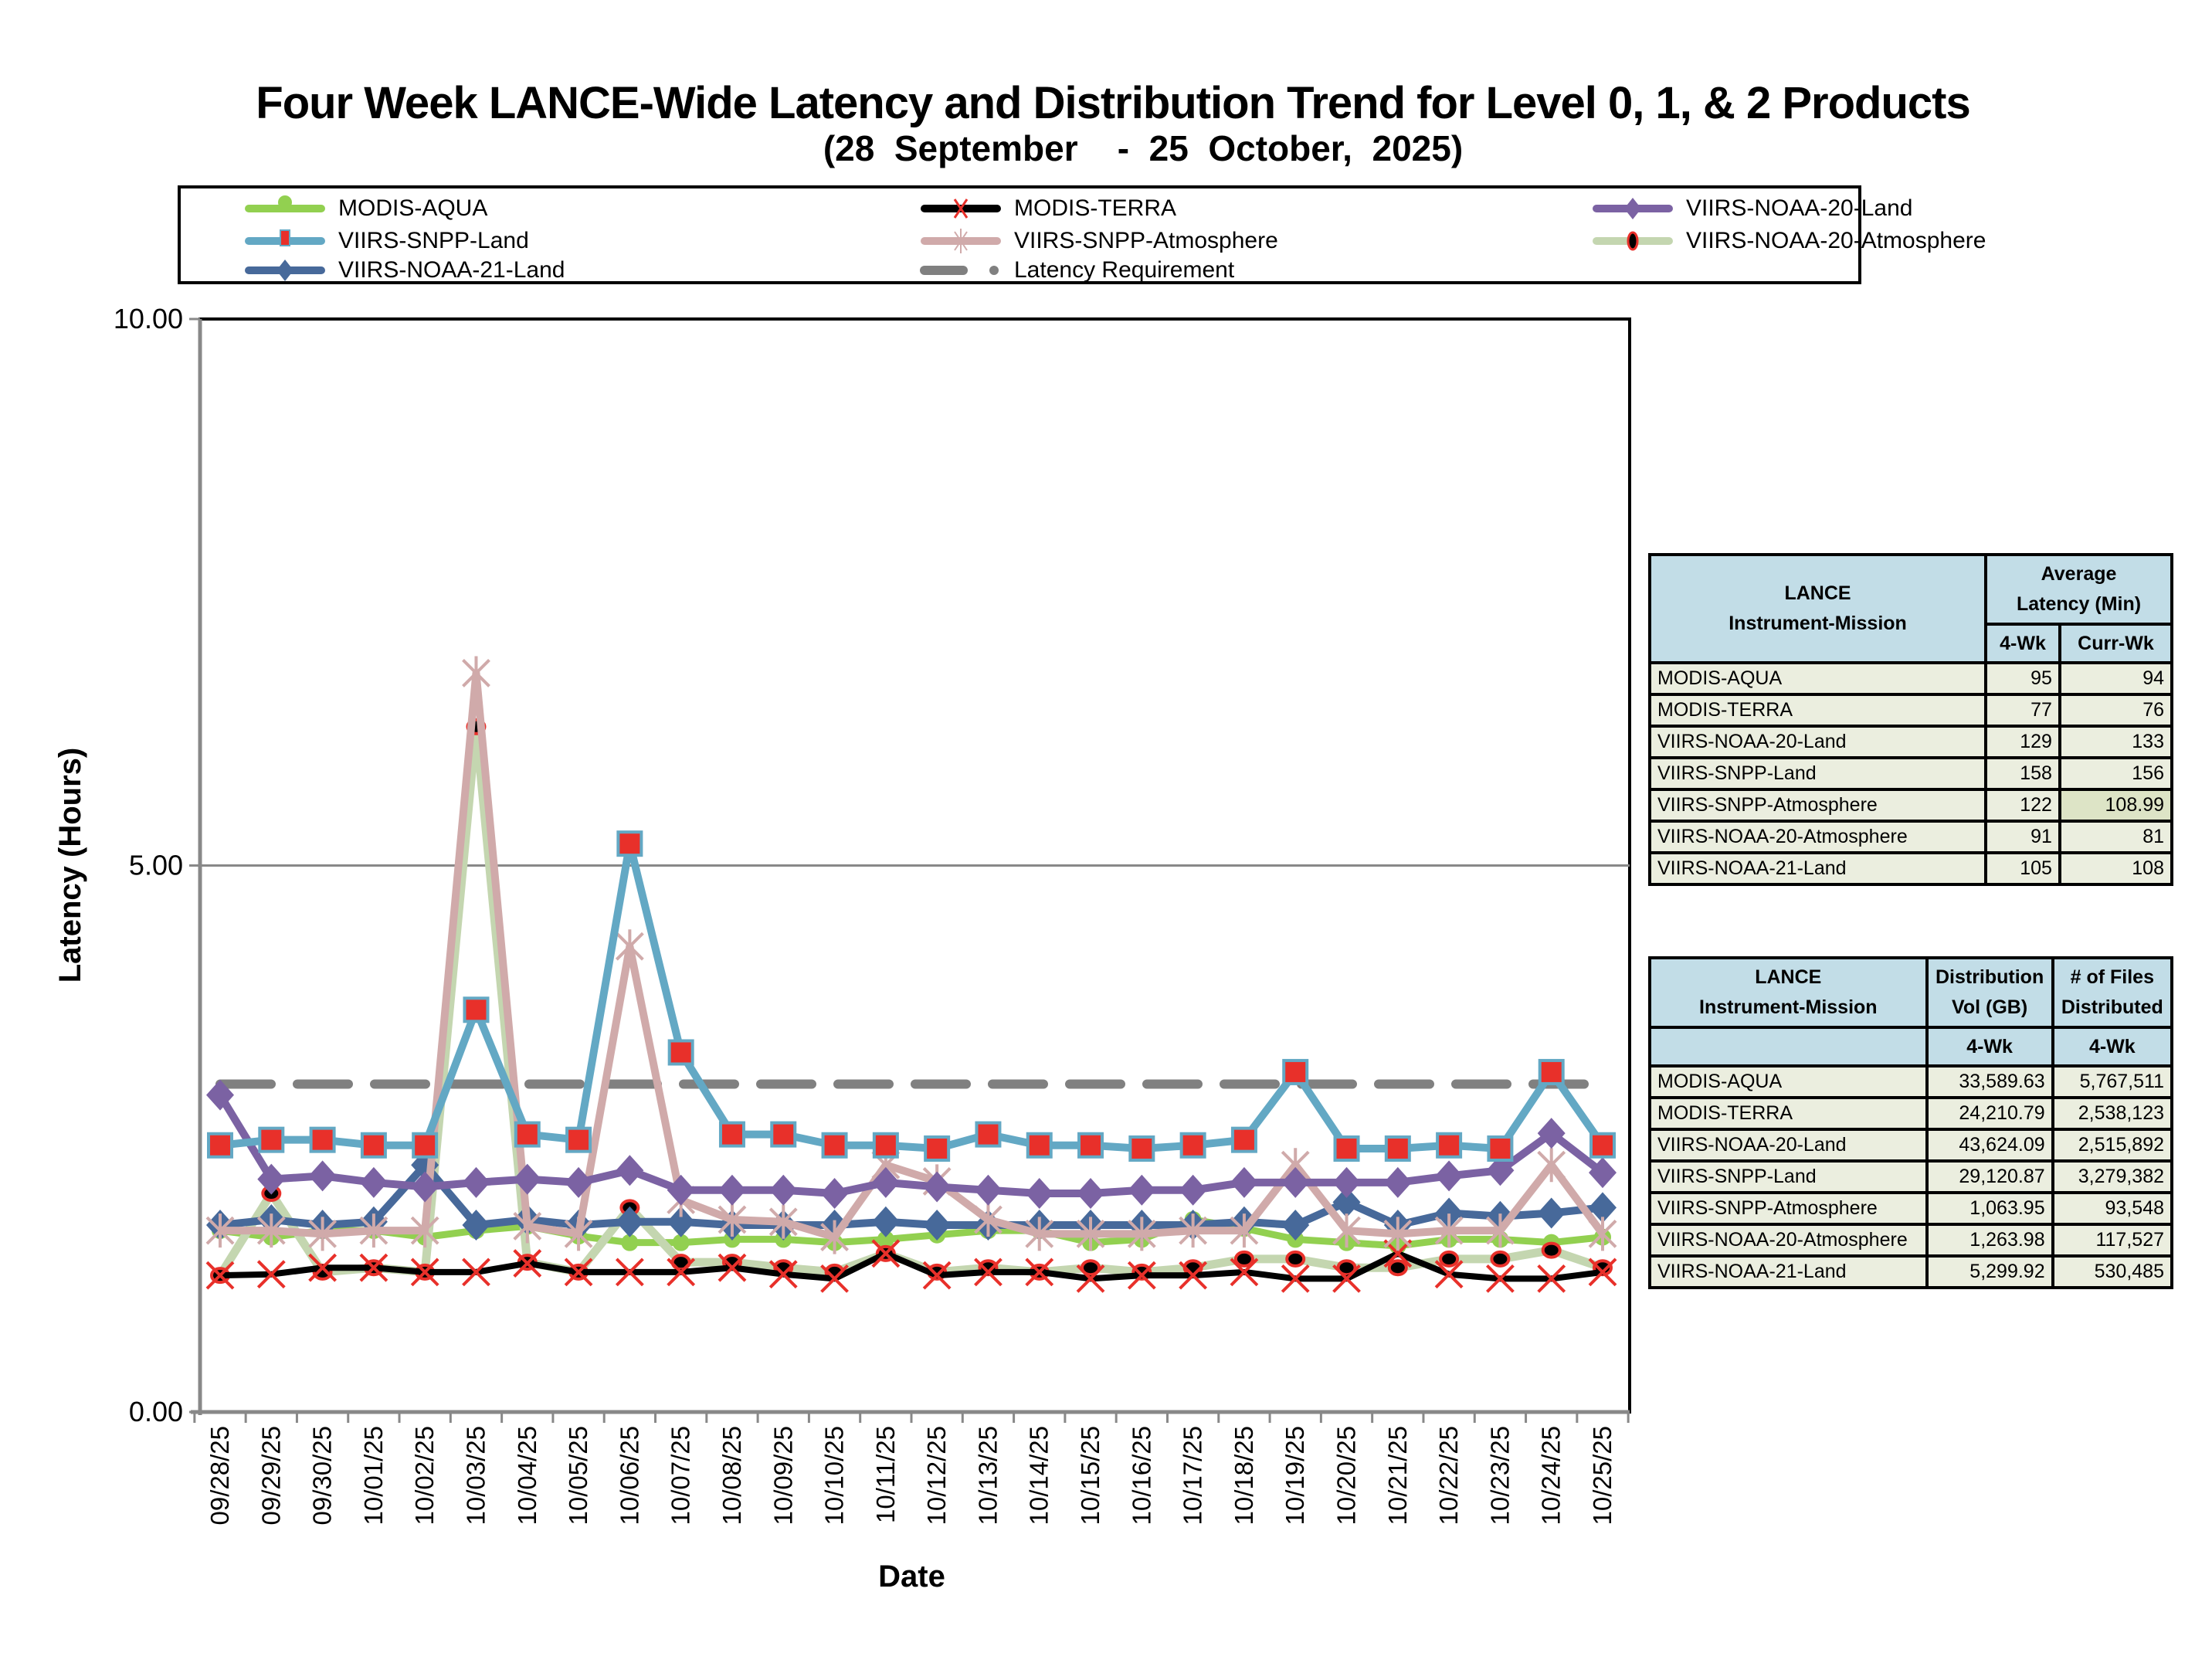 This screenshot has height=1653, width=2212. Describe the element at coordinates (885, 1239) in the screenshot. I see `data-point-modis-aqua` at that location.